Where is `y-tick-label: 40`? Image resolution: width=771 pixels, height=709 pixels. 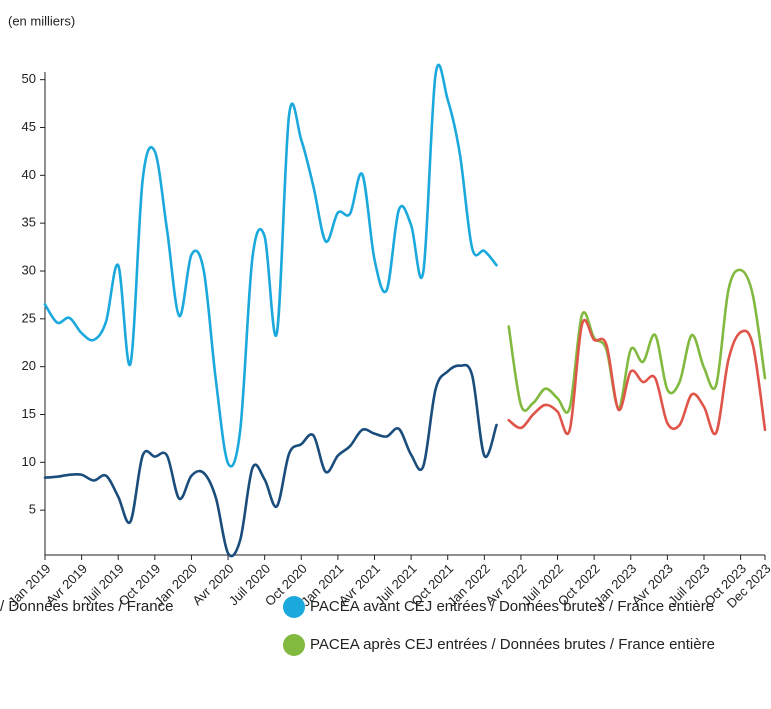
y-tick-label: 40 is located at coordinates (29, 174).